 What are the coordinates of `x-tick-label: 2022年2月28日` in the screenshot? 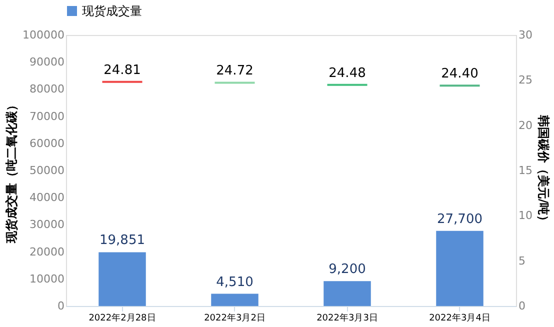 It's located at (122, 318).